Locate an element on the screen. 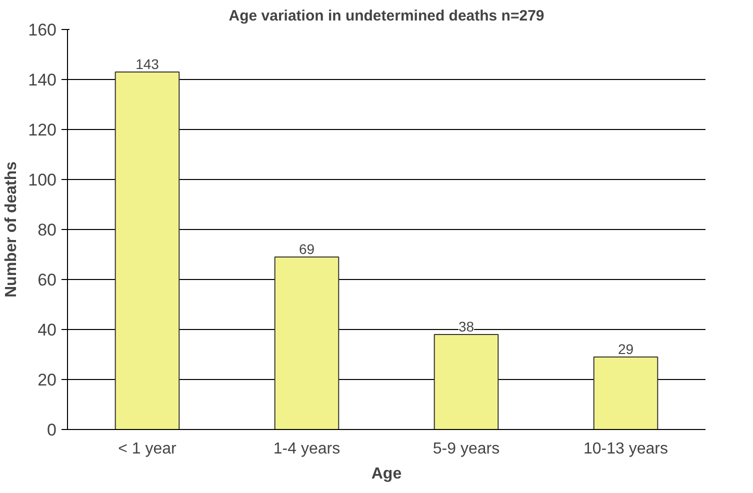  y-axis-title: Number of deaths is located at coordinates (11, 229).